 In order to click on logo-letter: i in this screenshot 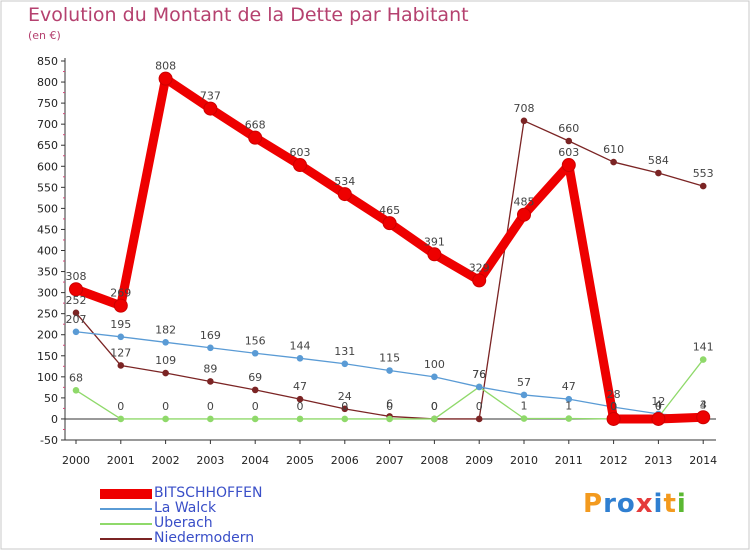, I will do `click(681, 504)`.